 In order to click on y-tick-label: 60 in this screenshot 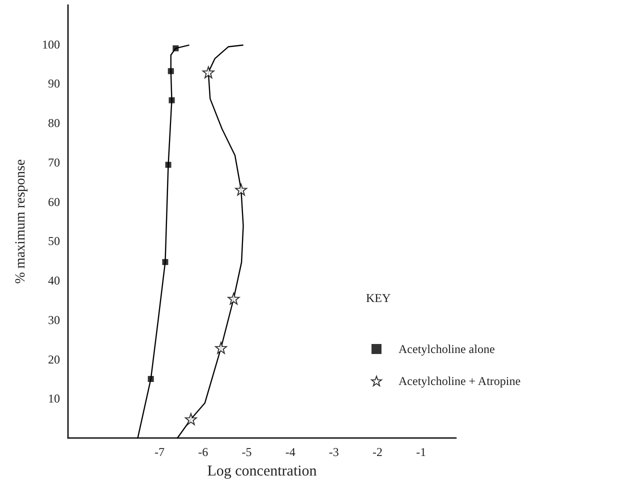, I will do `click(54, 201)`.